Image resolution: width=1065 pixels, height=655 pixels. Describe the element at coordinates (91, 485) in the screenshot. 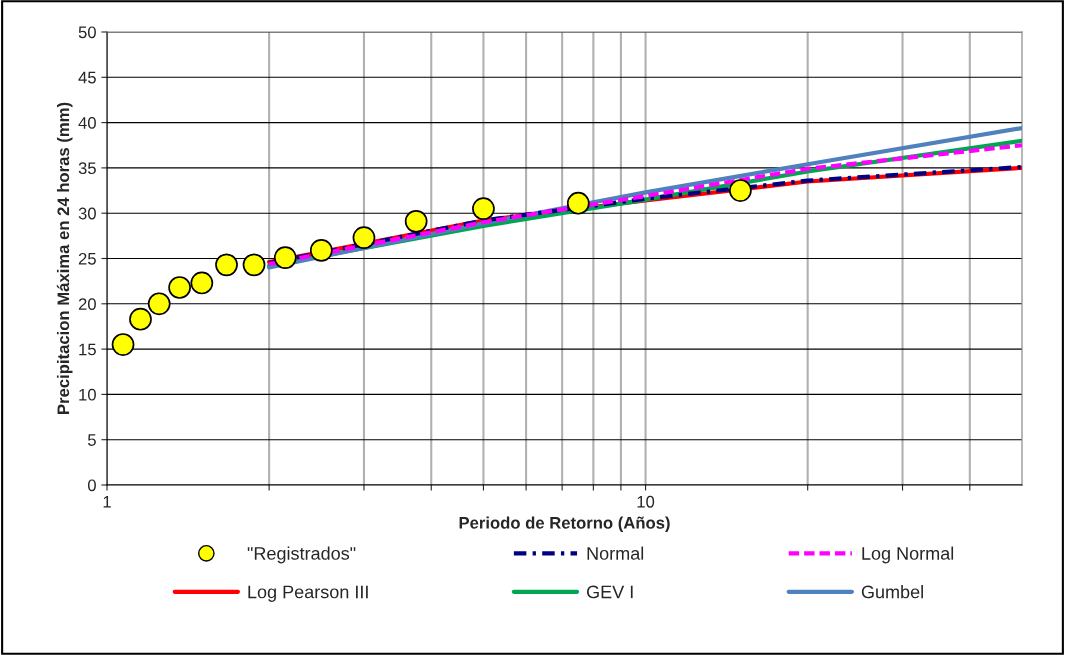

I see `y-tick-label: 0` at that location.